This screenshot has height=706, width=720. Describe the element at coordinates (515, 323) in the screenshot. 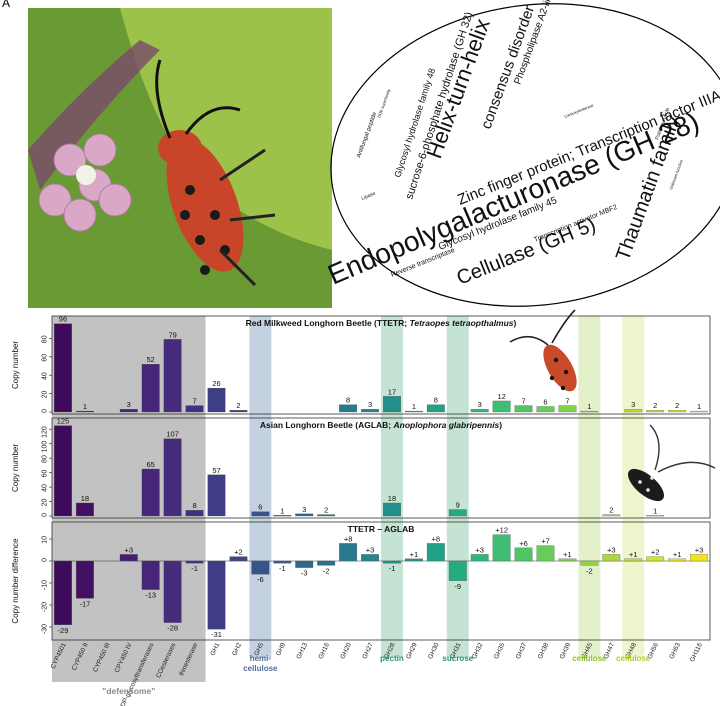

I see `panel-title-end: )` at that location.